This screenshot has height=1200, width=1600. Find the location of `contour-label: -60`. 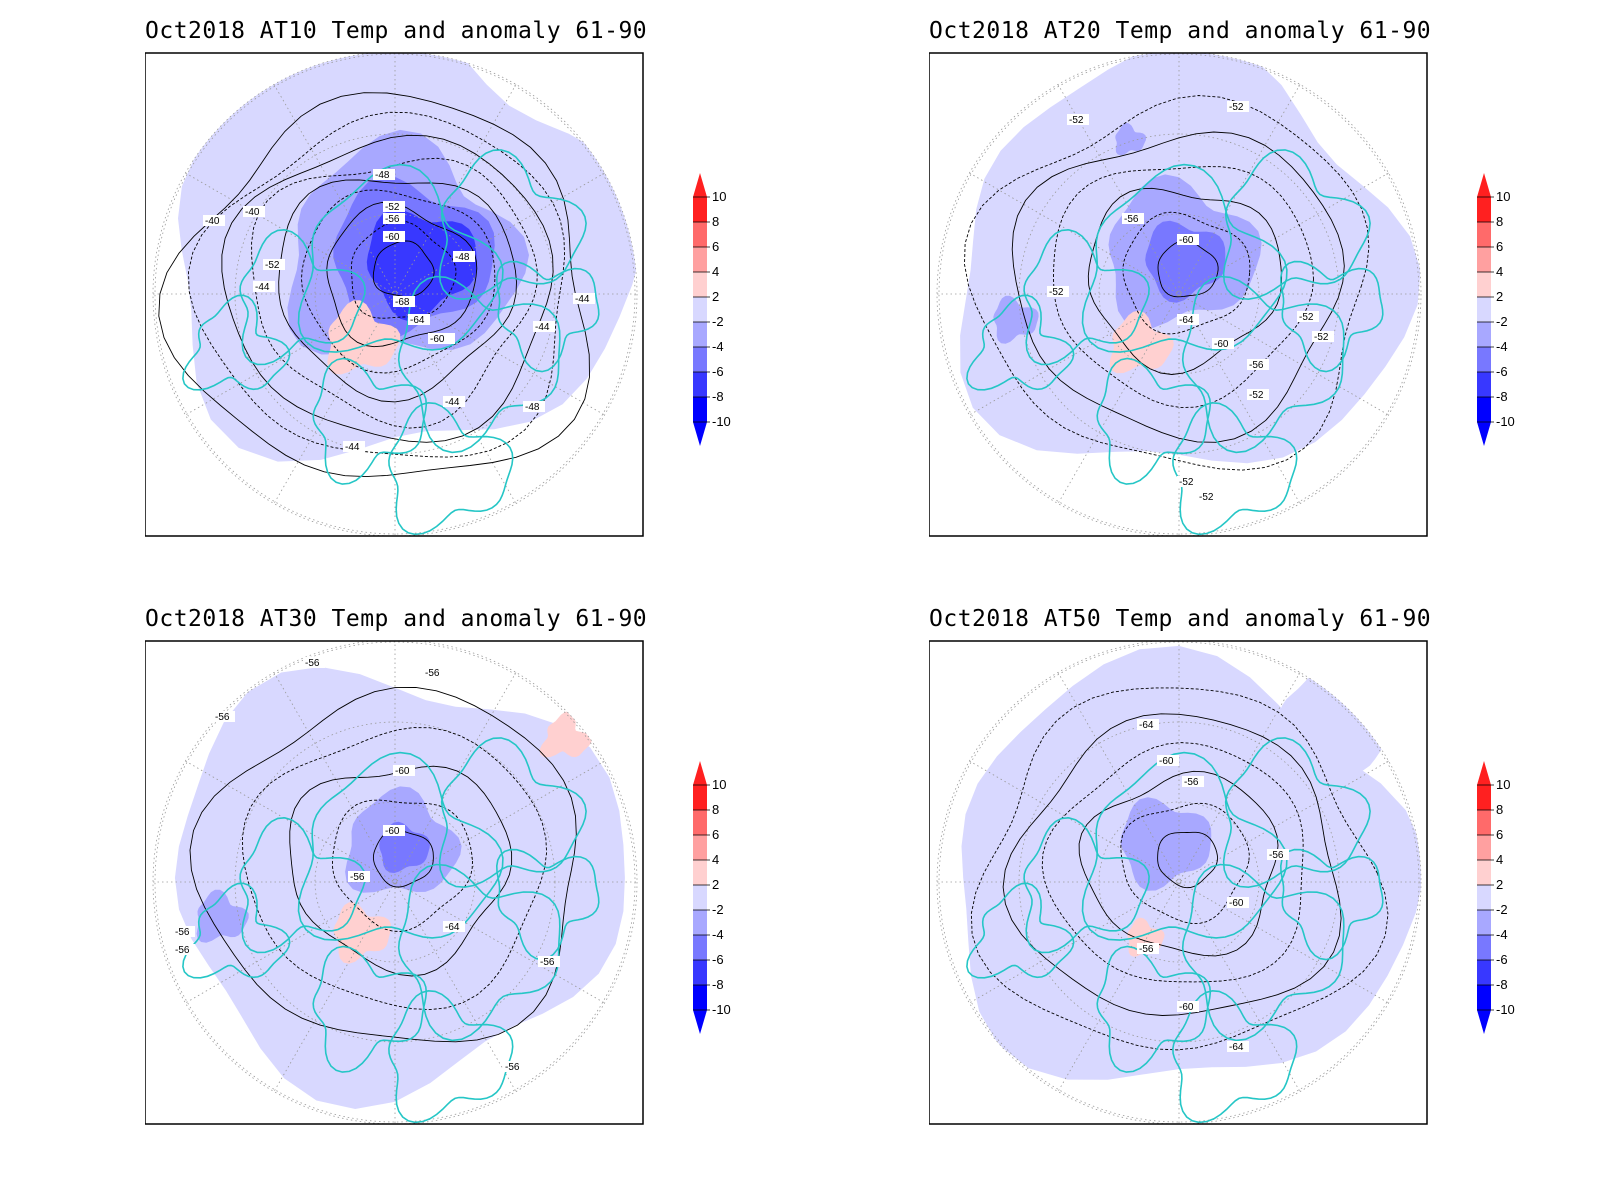

contour-label: -60 is located at coordinates (392, 237).